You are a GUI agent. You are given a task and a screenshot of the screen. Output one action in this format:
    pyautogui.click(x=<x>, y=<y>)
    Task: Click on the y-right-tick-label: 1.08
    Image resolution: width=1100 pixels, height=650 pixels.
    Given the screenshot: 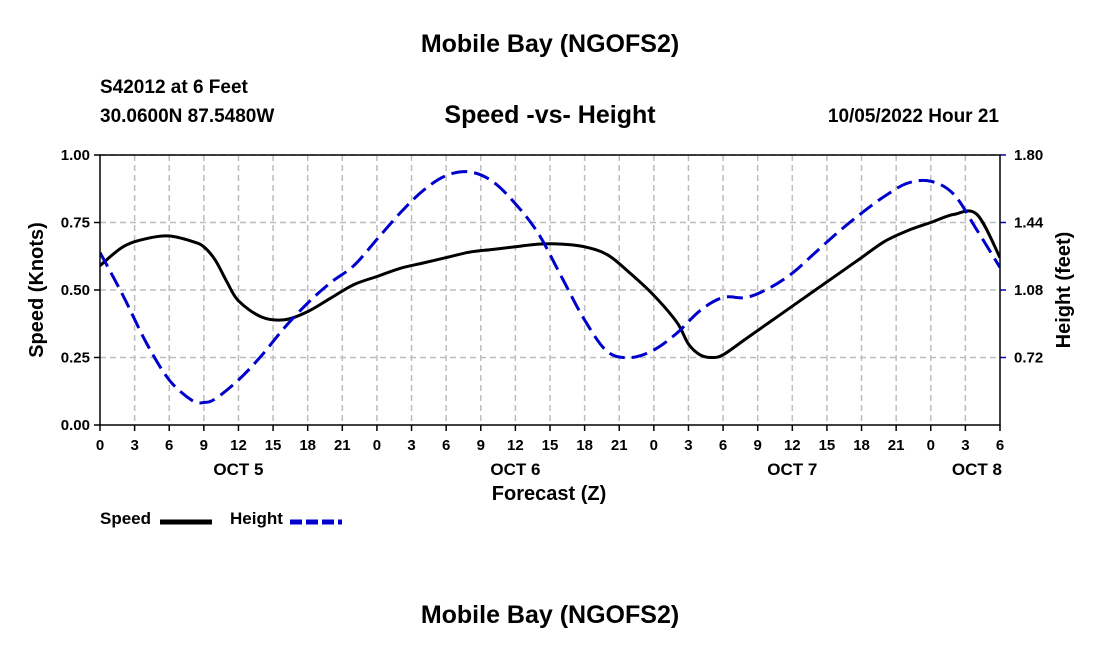 What is the action you would take?
    pyautogui.click(x=1028, y=290)
    